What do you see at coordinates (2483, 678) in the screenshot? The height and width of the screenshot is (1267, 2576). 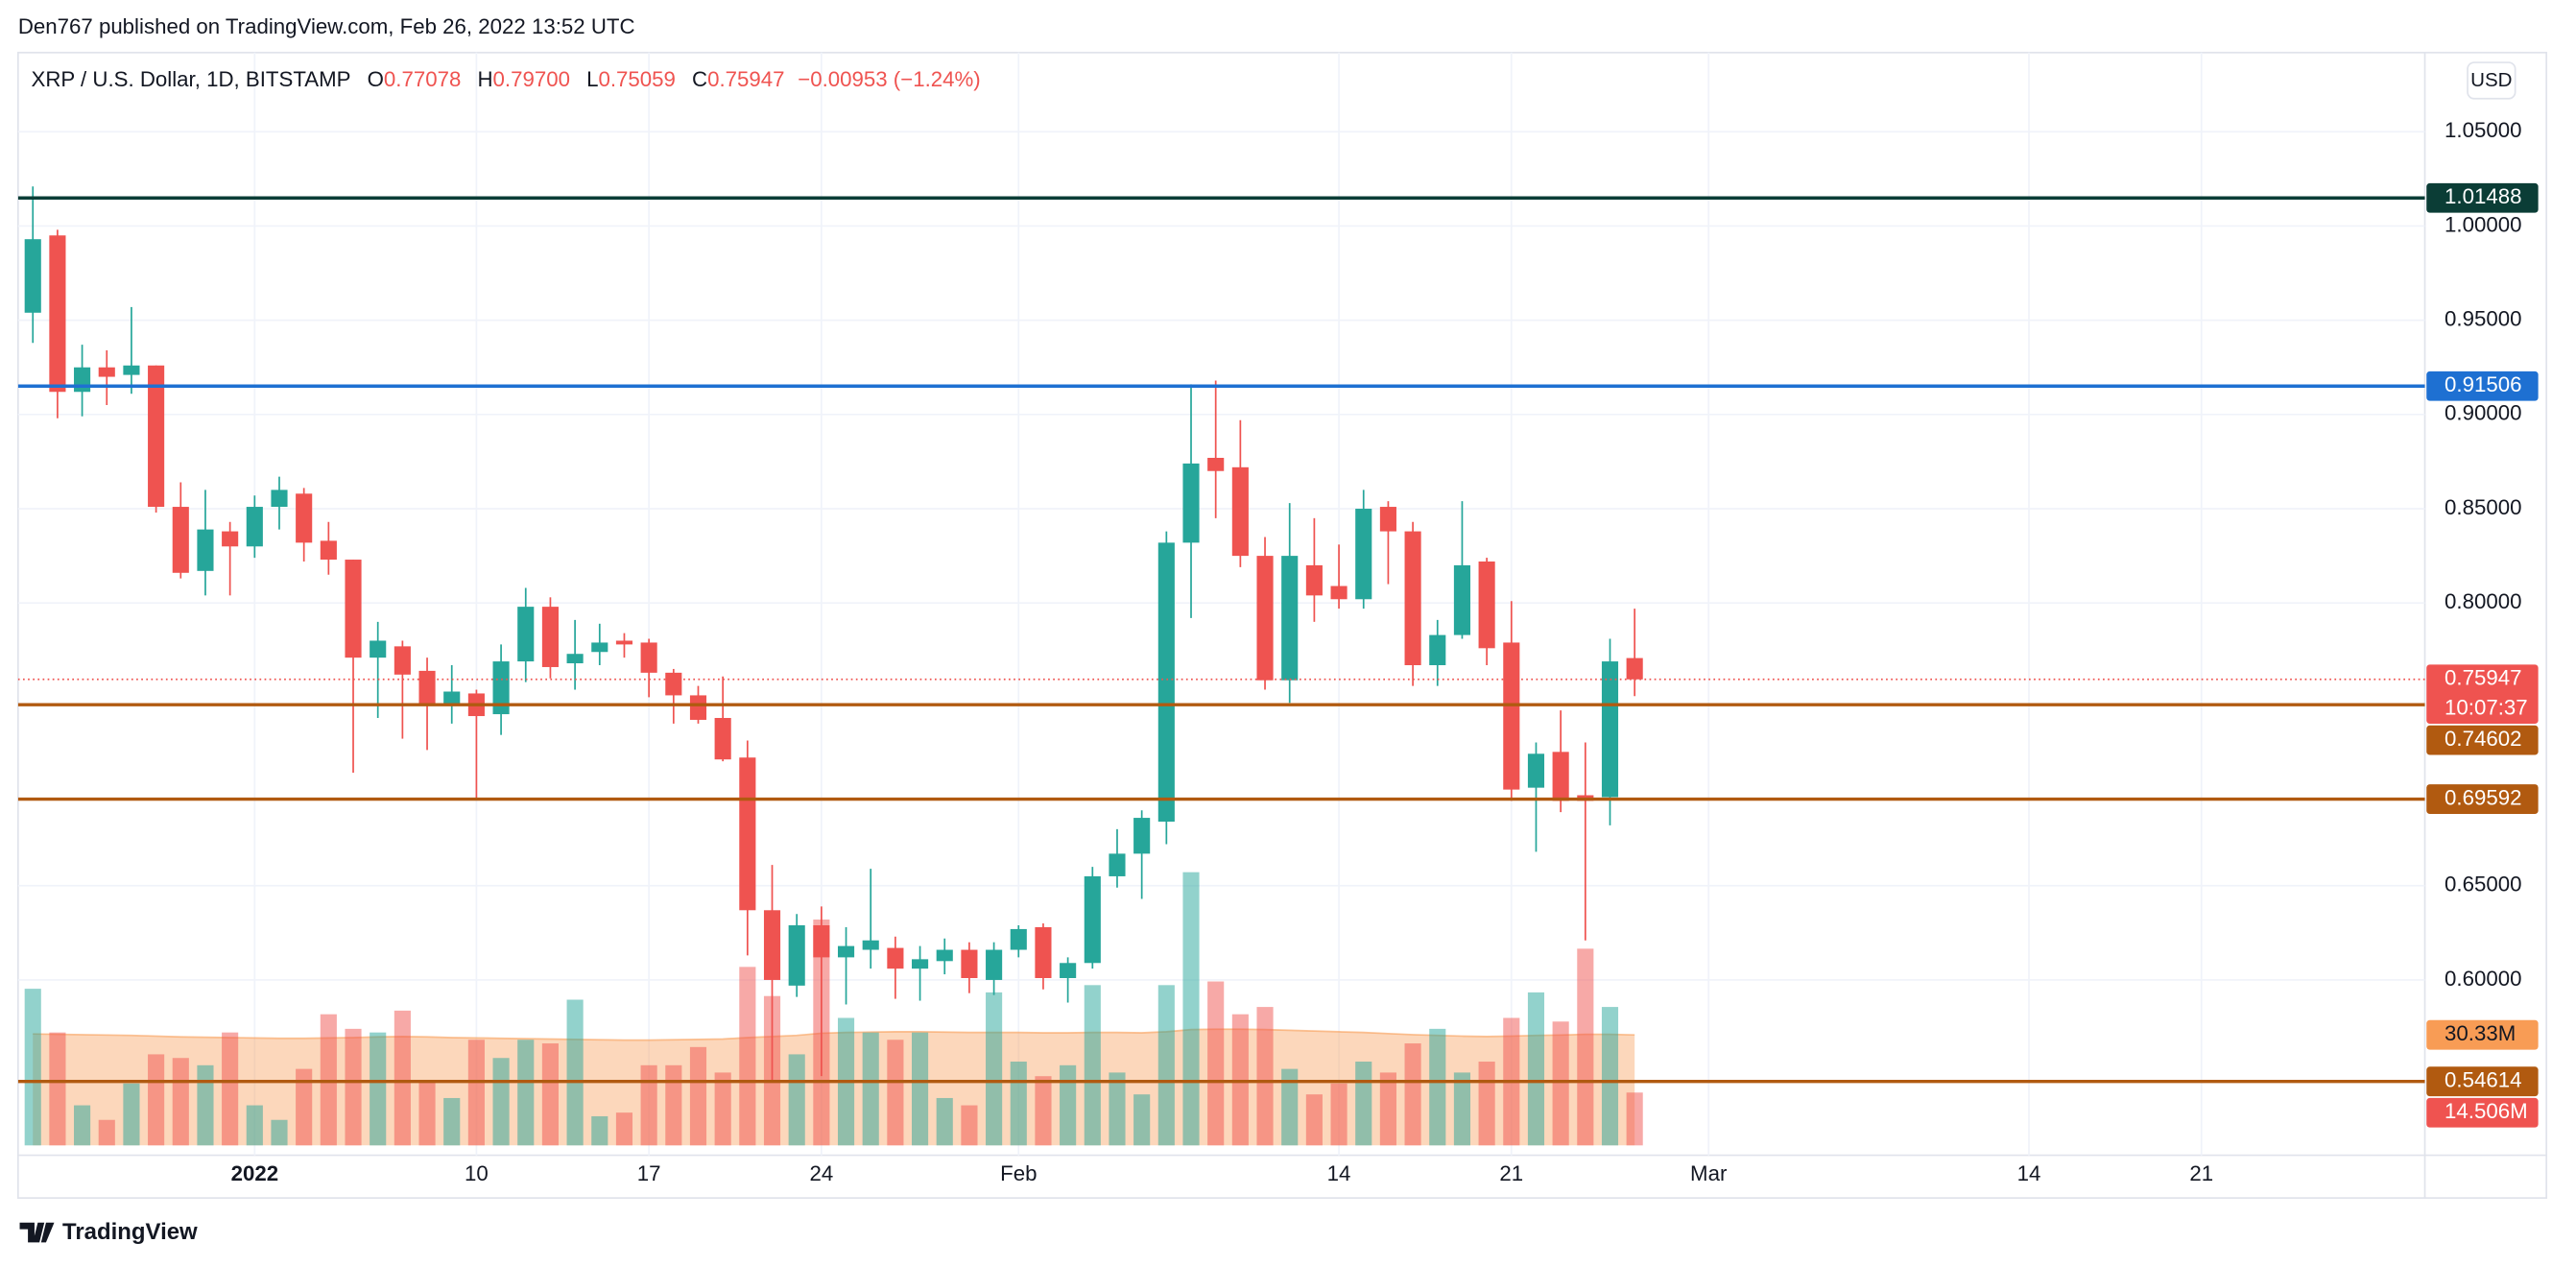 I see `current-price-label-text: 0.75947` at bounding box center [2483, 678].